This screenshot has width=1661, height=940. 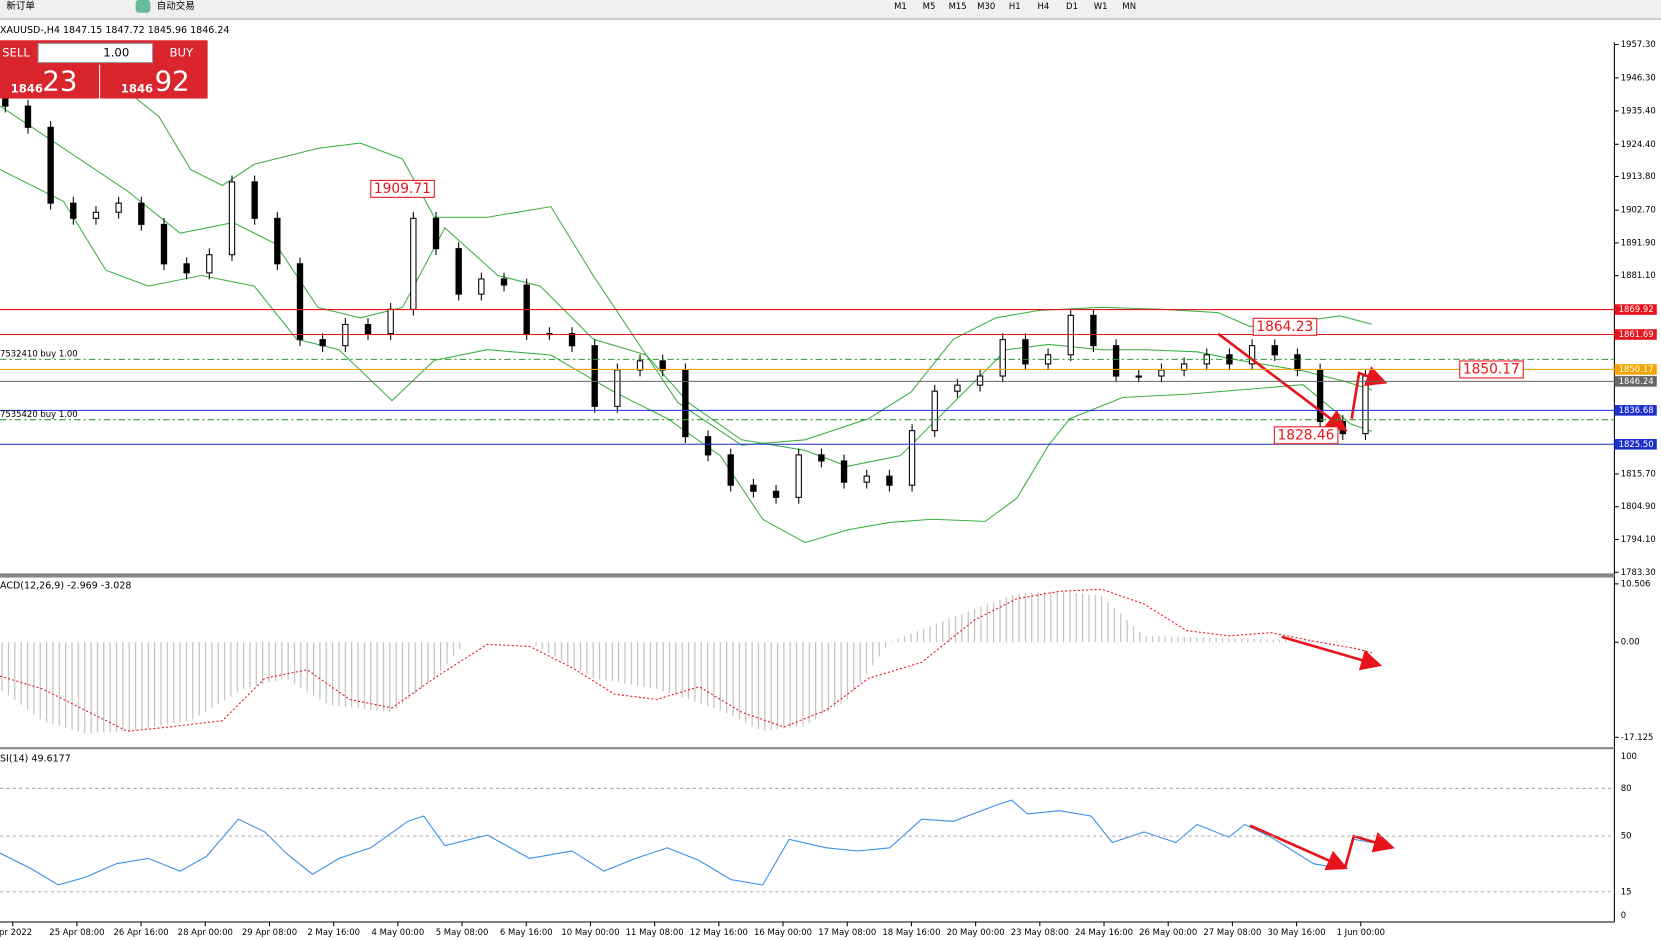 What do you see at coordinates (1104, 932) in the screenshot?
I see `date-label: 24 May 16:00` at bounding box center [1104, 932].